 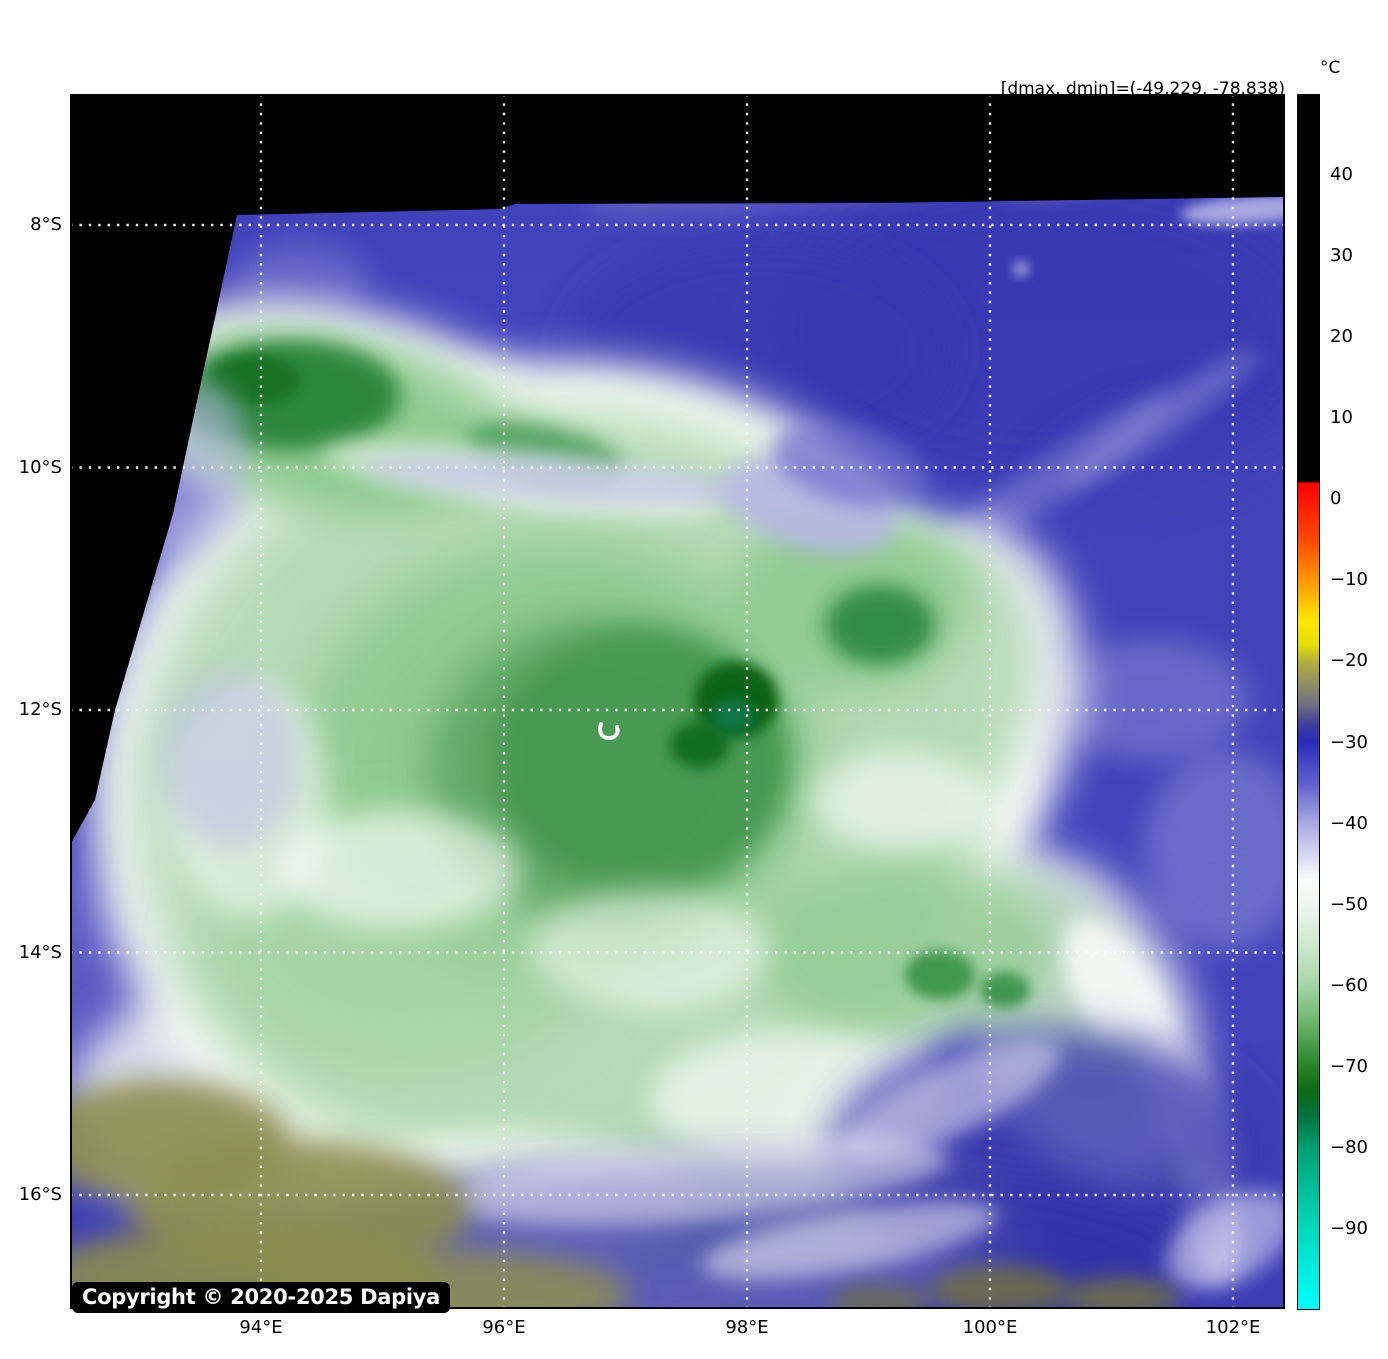 What do you see at coordinates (504, 1327) in the screenshot?
I see `longitude-tick-label: 96°E` at bounding box center [504, 1327].